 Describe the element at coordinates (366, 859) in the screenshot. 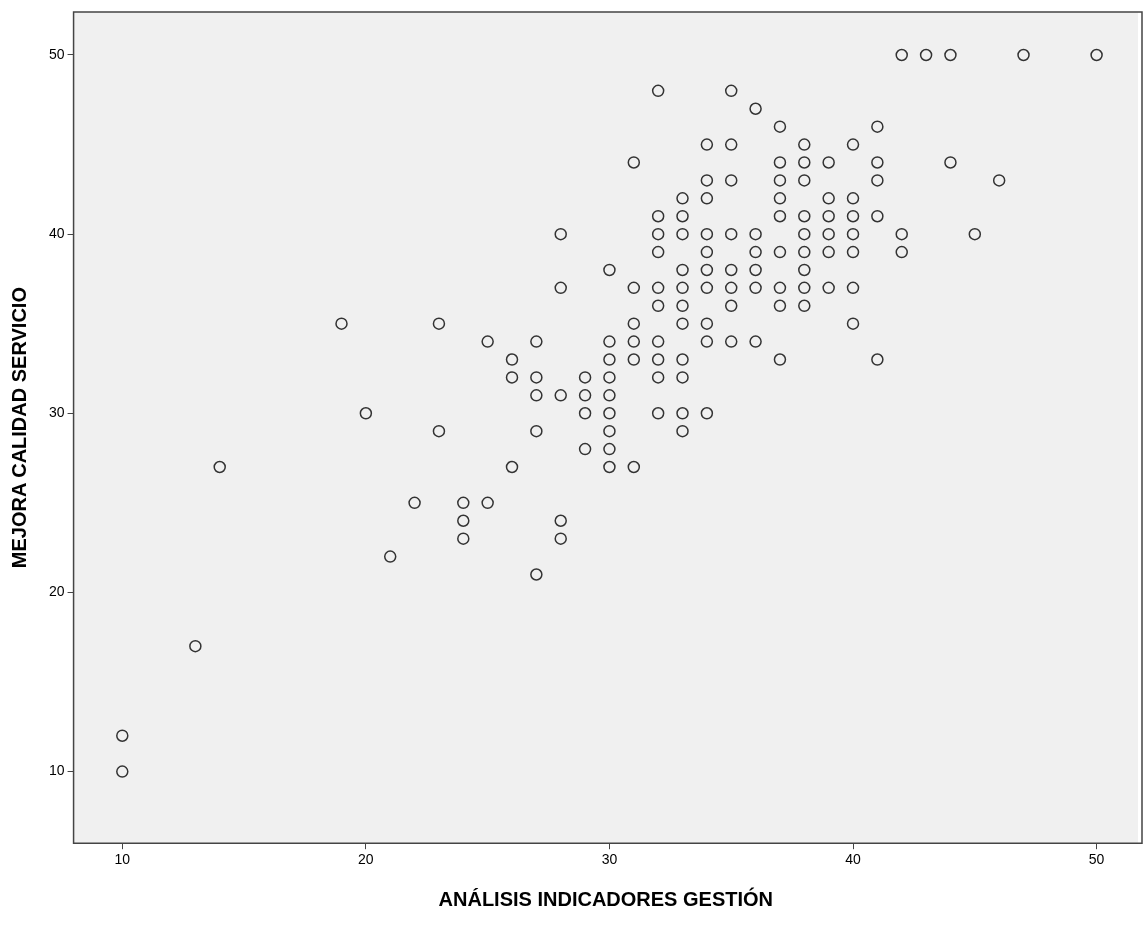

I see `x-tick-label: 20` at that location.